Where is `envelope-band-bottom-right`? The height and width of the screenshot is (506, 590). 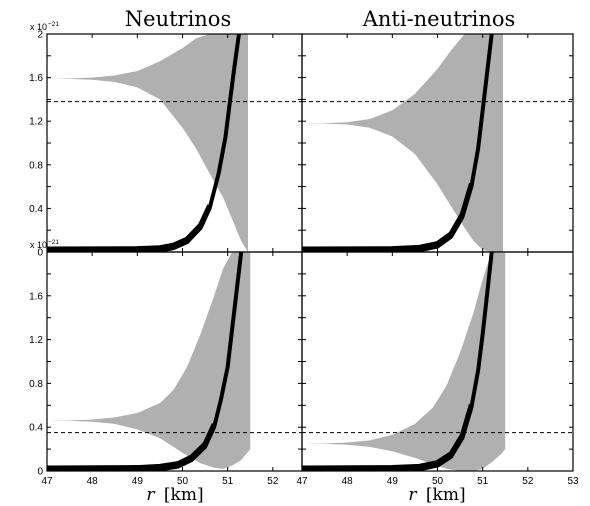 envelope-band-bottom-right is located at coordinates (404, 361).